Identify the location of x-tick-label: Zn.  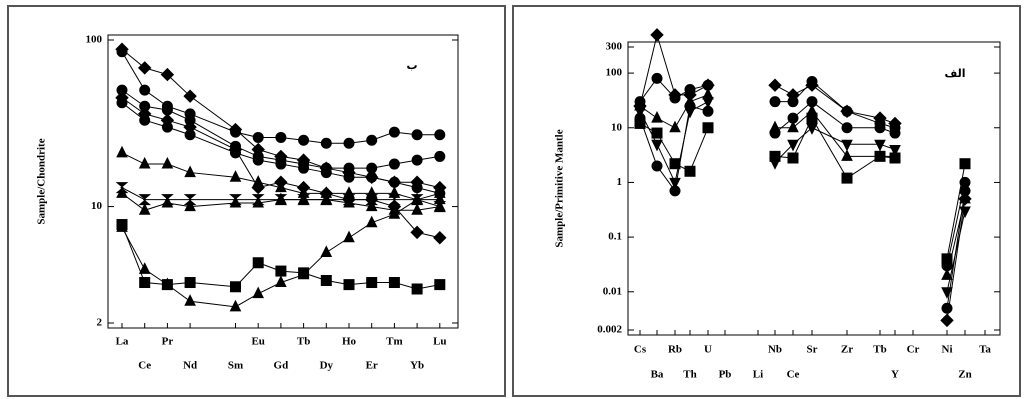
(964, 375).